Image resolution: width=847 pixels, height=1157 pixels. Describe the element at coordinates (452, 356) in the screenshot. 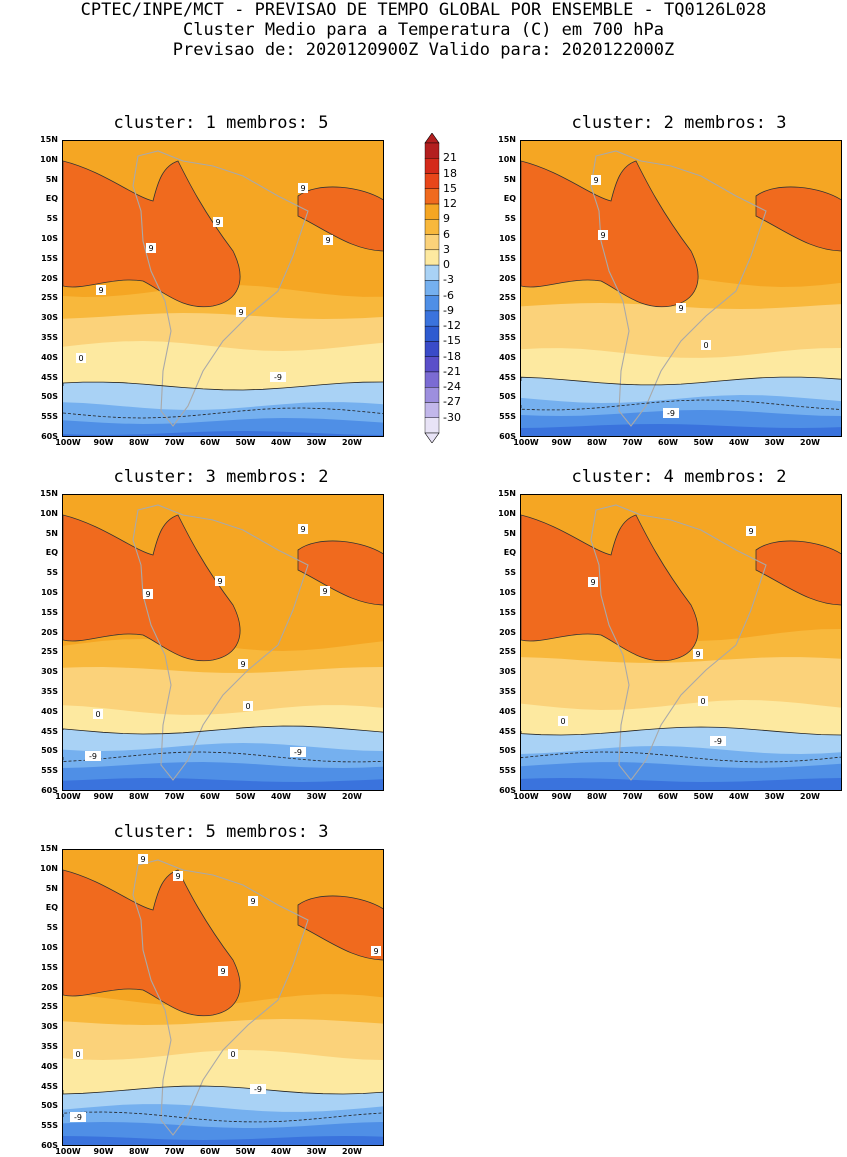

I see `colorbar-label: -18` at that location.